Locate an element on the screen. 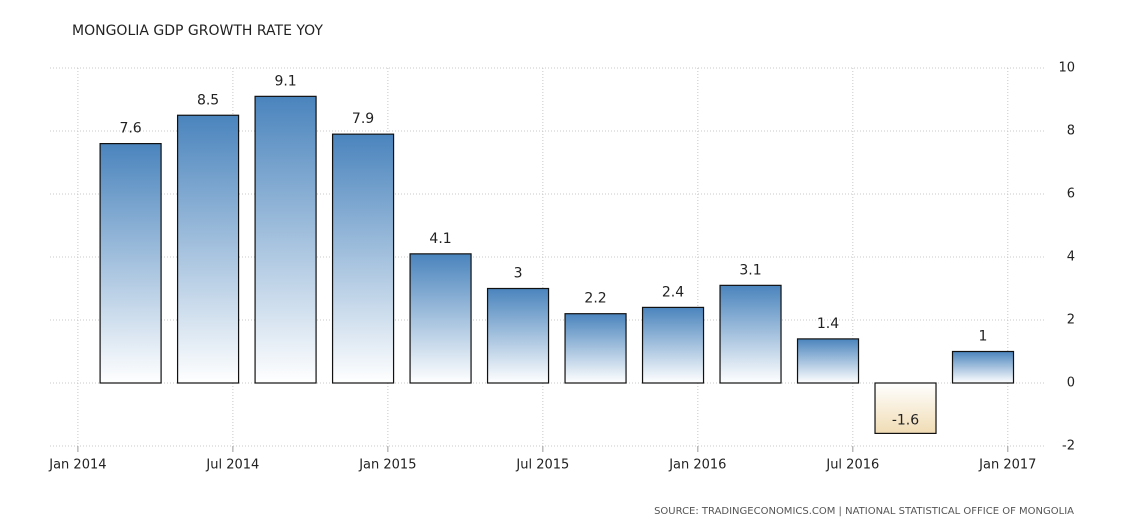  x-tick-label: Jan 2014 is located at coordinates (77, 465).